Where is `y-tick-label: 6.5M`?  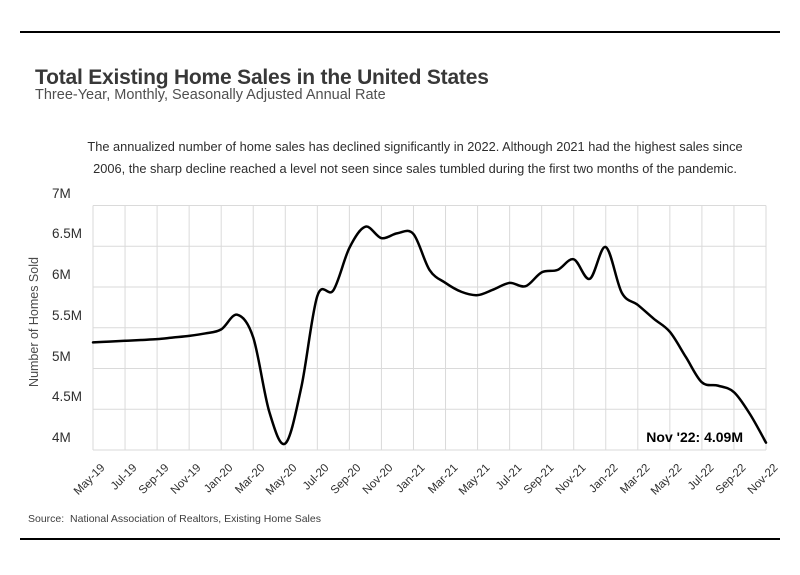
y-tick-label: 6.5M is located at coordinates (67, 234).